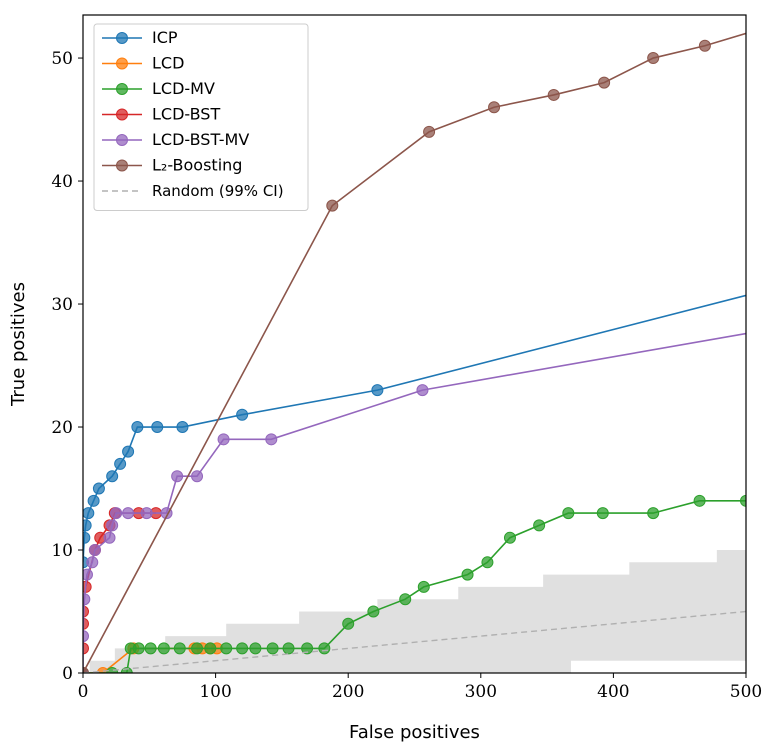 This screenshot has width=773, height=748. Describe the element at coordinates (218, 191) in the screenshot. I see `legend-label: Random (99% CI)` at that location.